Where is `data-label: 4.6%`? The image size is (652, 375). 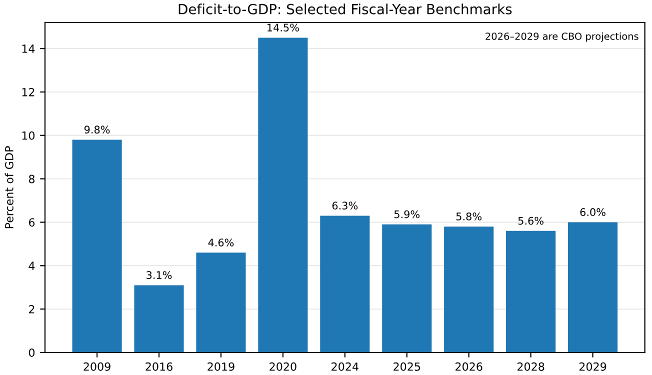
data-label: 4.6% is located at coordinates (221, 242).